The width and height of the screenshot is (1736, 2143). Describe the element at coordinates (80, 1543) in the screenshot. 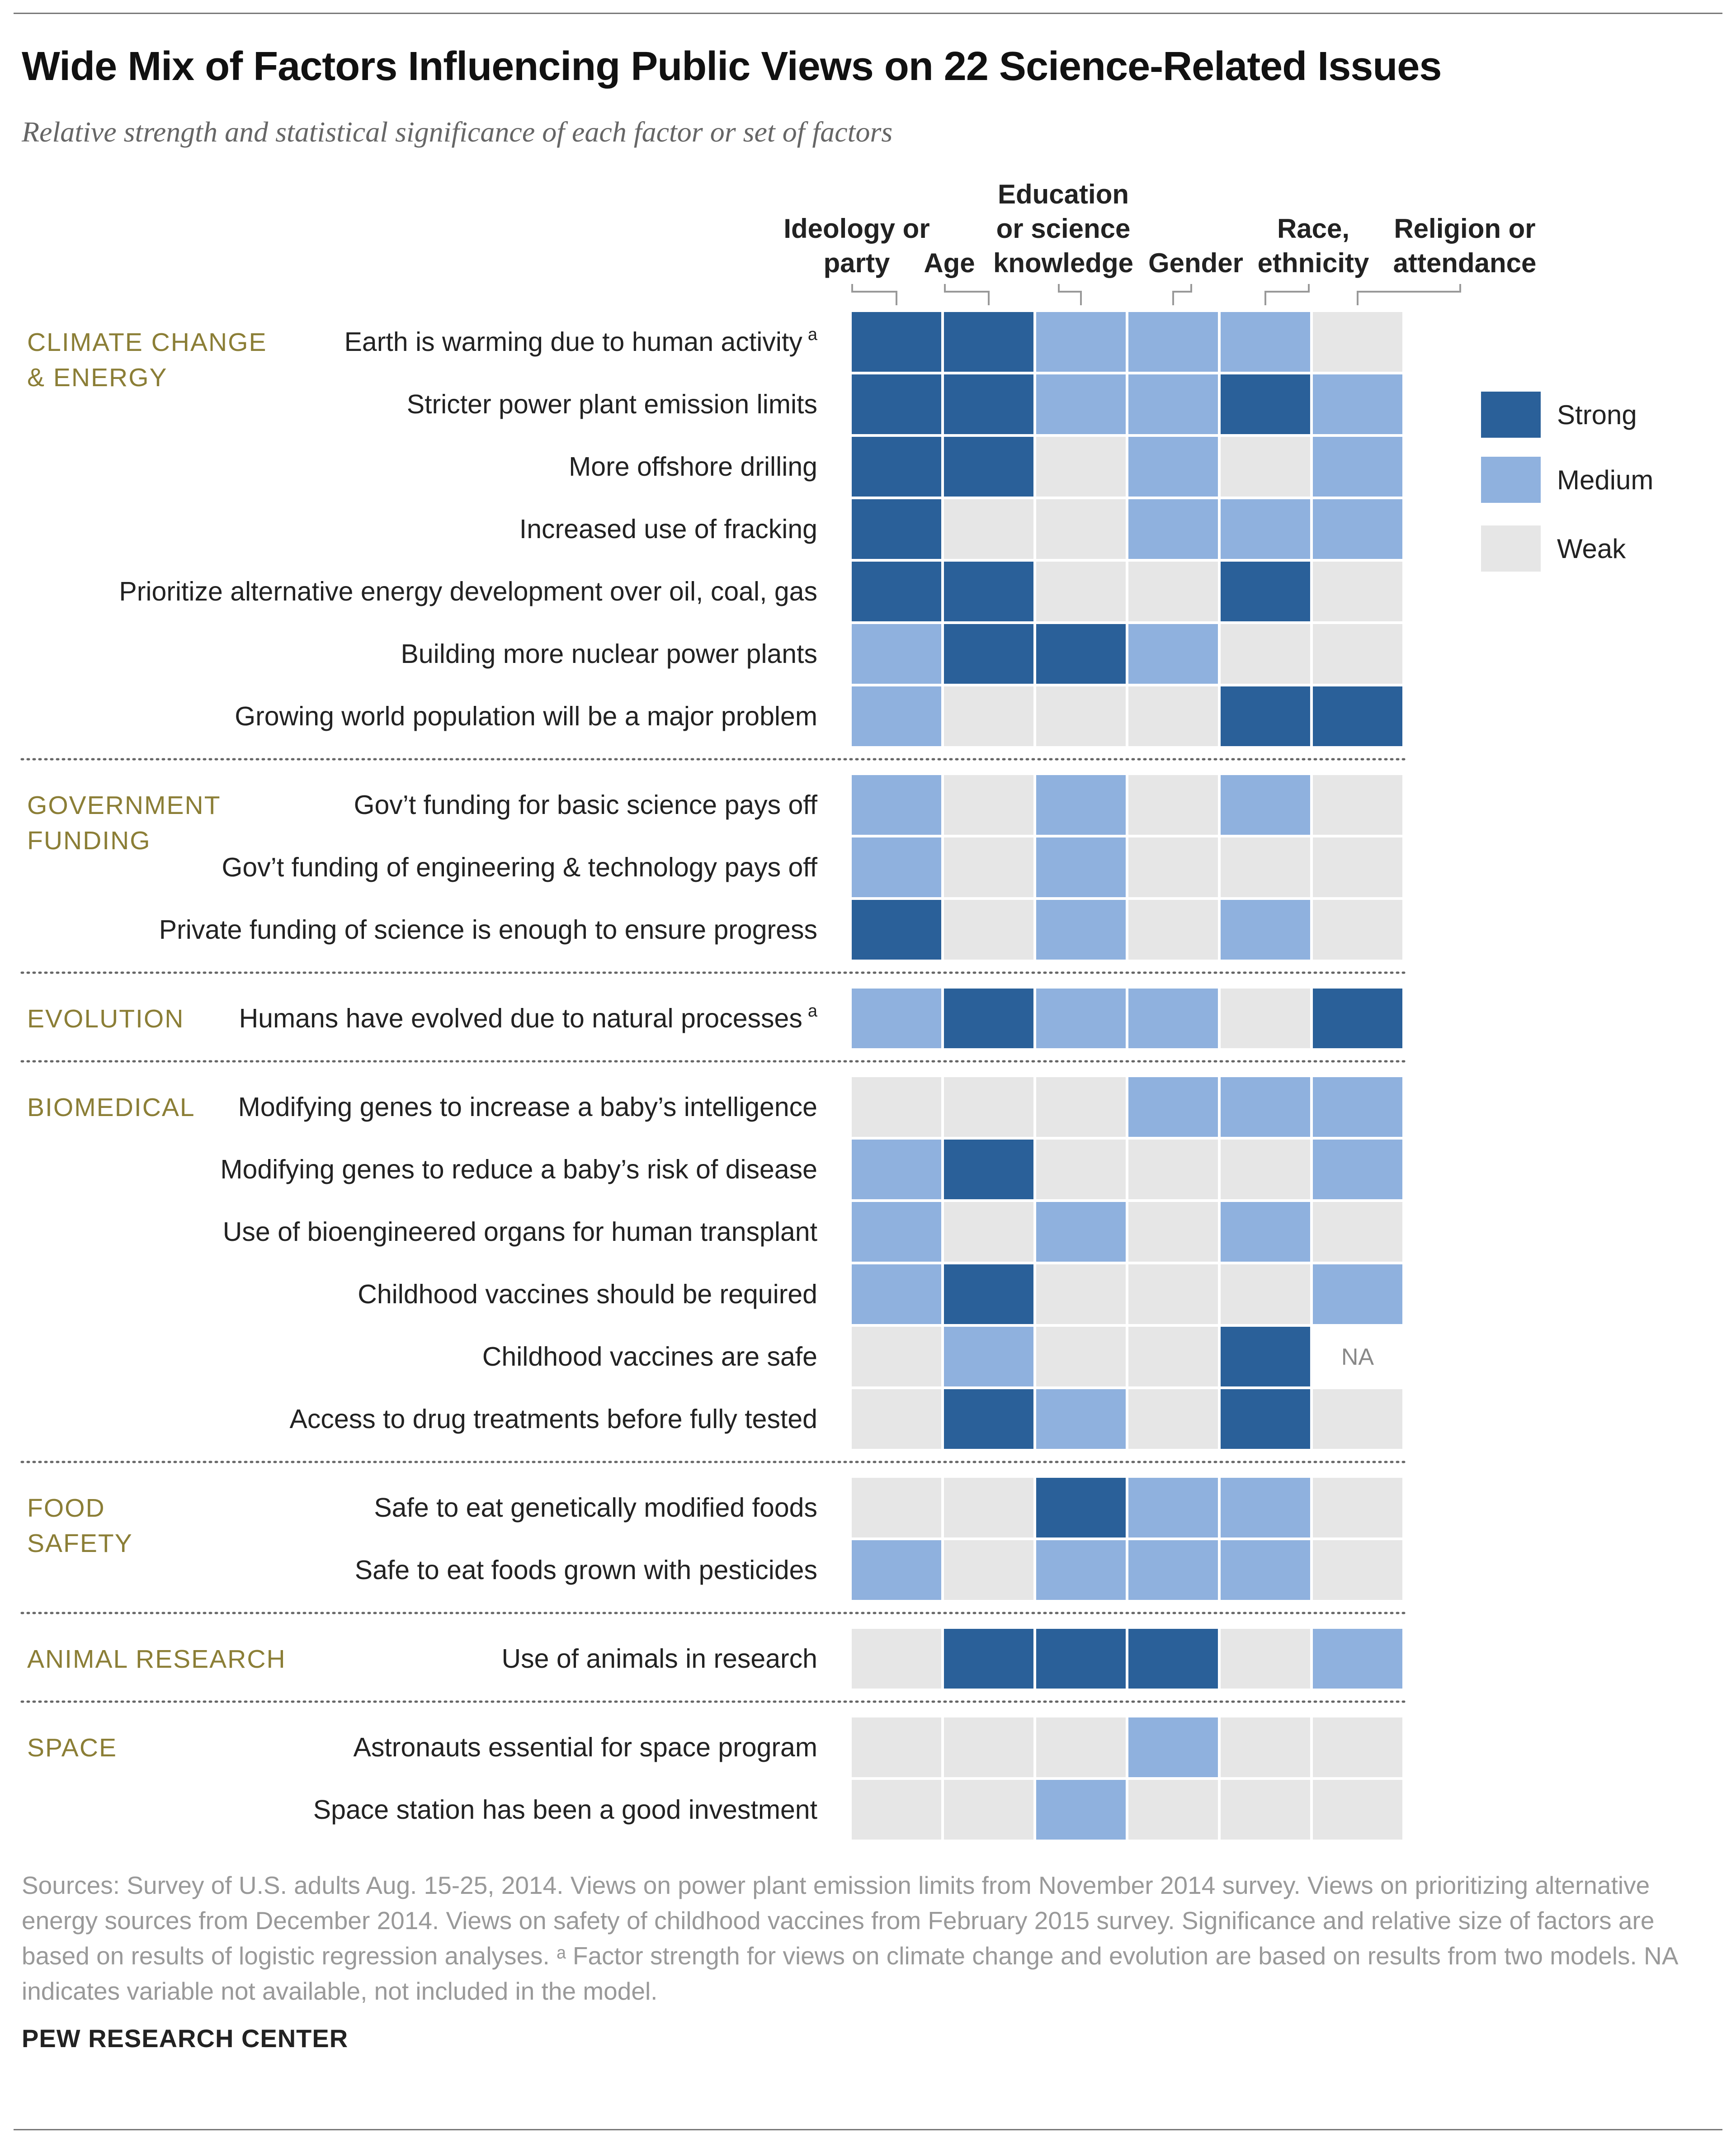

I see `category-label: SAFETY` at that location.